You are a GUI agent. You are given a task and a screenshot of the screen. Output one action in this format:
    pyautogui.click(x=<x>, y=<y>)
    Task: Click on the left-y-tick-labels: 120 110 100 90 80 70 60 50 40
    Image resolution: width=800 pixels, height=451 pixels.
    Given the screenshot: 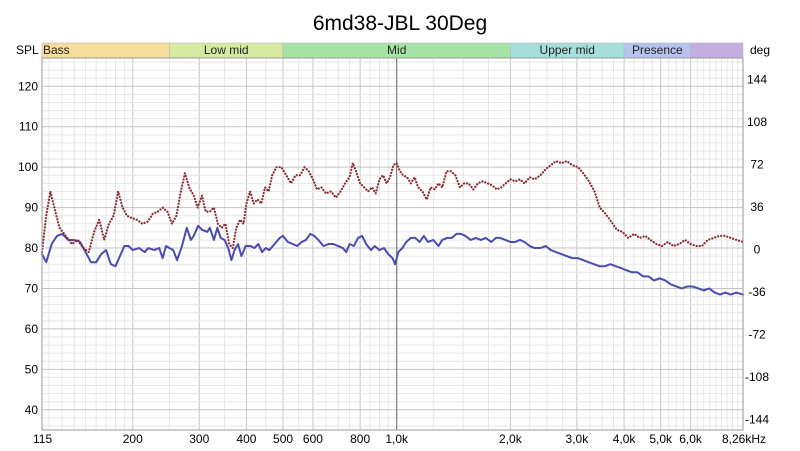 What is the action you would take?
    pyautogui.click(x=28, y=247)
    